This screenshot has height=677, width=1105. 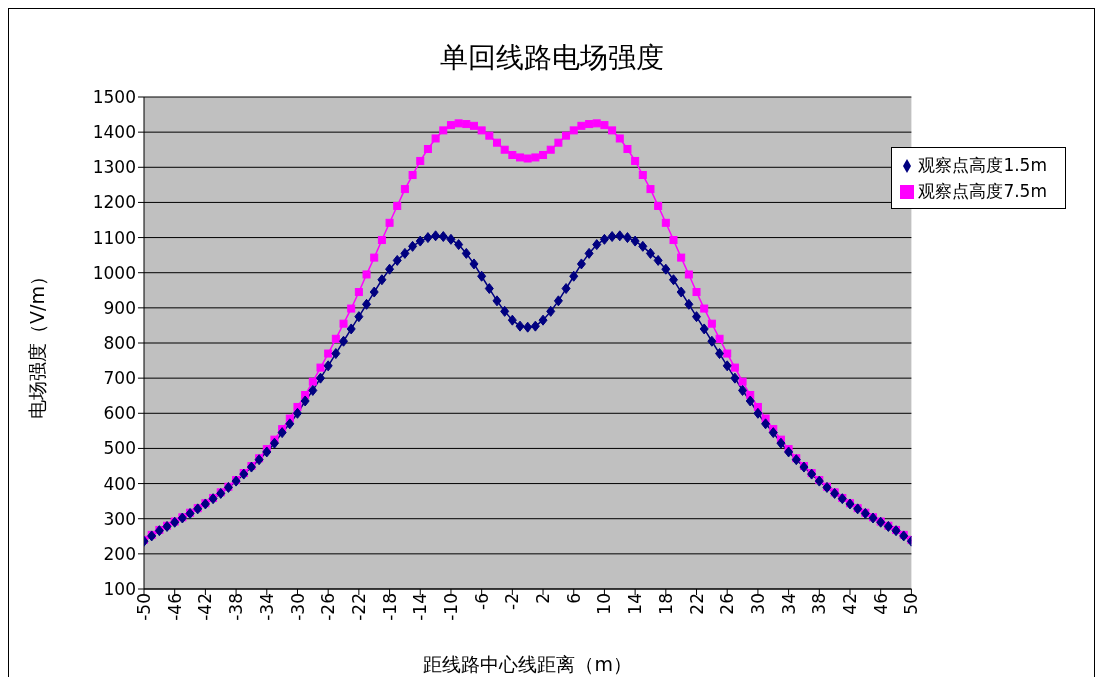 What do you see at coordinates (297, 607) in the screenshot?
I see `x-tick-label: -30` at bounding box center [297, 607].